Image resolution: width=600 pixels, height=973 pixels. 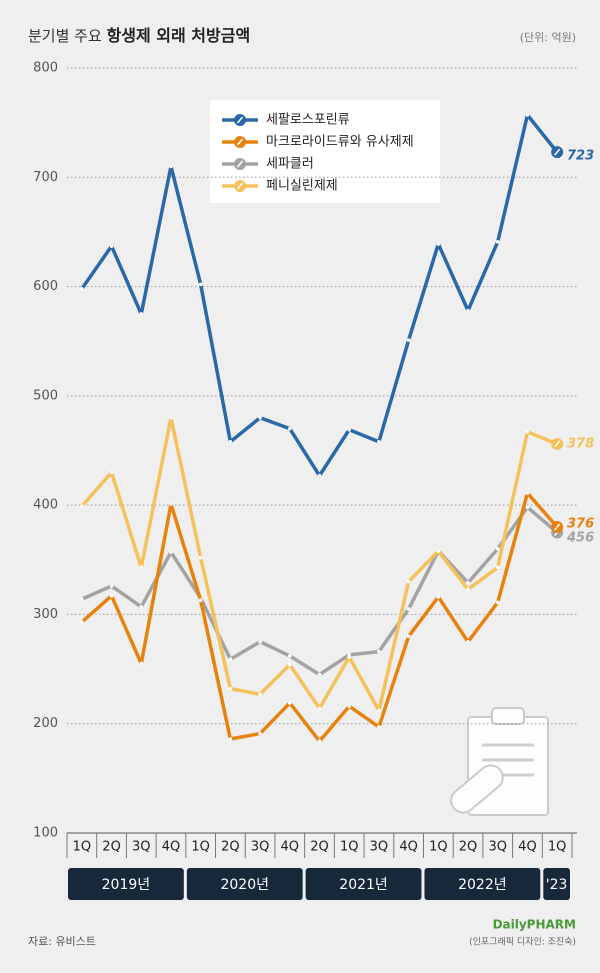 I want to click on title-bold: 항생제 외래 처방금액, so click(x=179, y=35).